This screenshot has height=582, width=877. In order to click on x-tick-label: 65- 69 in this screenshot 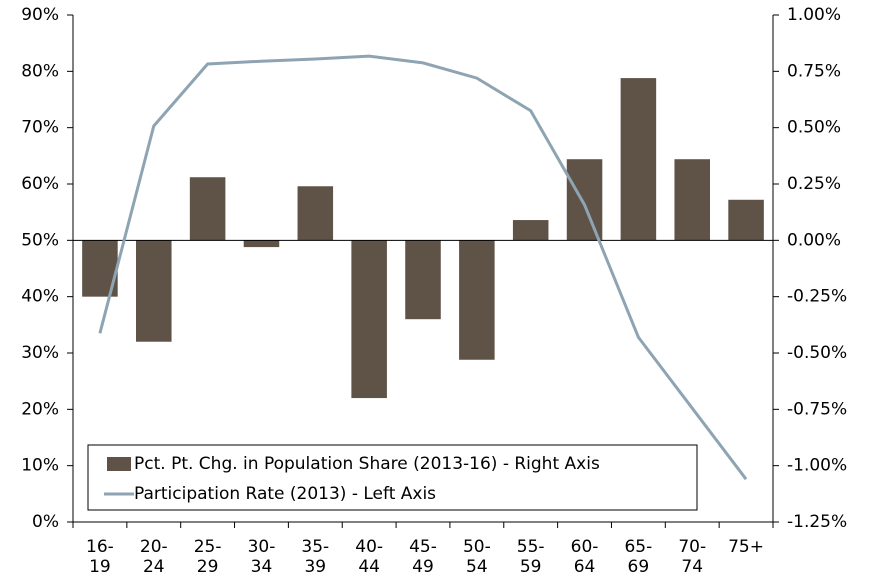, I will do `click(638, 557)`.